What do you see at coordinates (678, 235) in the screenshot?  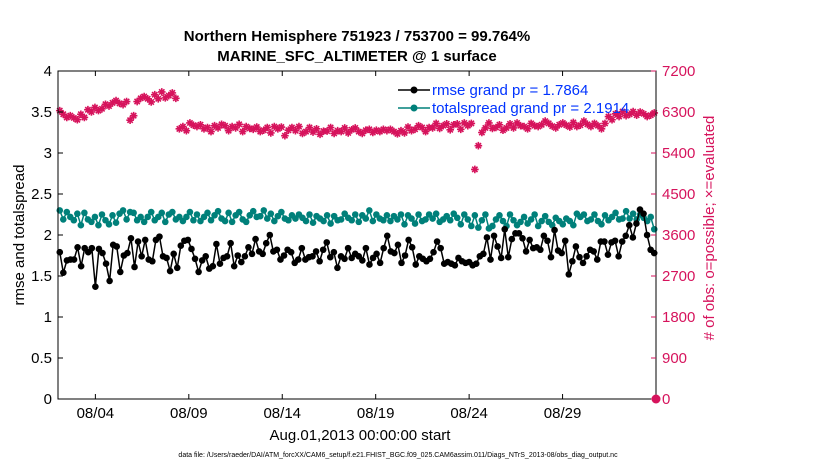 I see `y-tick-label-right: 3600` at bounding box center [678, 235].